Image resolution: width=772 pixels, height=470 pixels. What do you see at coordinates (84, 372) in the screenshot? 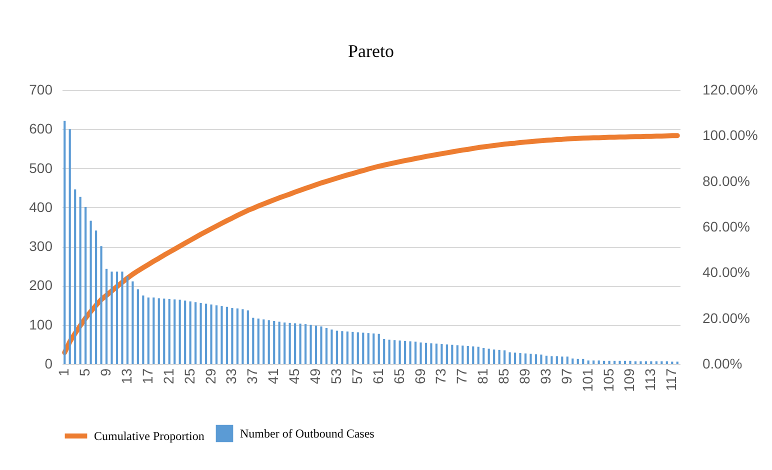
I see `x-tick-label: 5` at bounding box center [84, 372].